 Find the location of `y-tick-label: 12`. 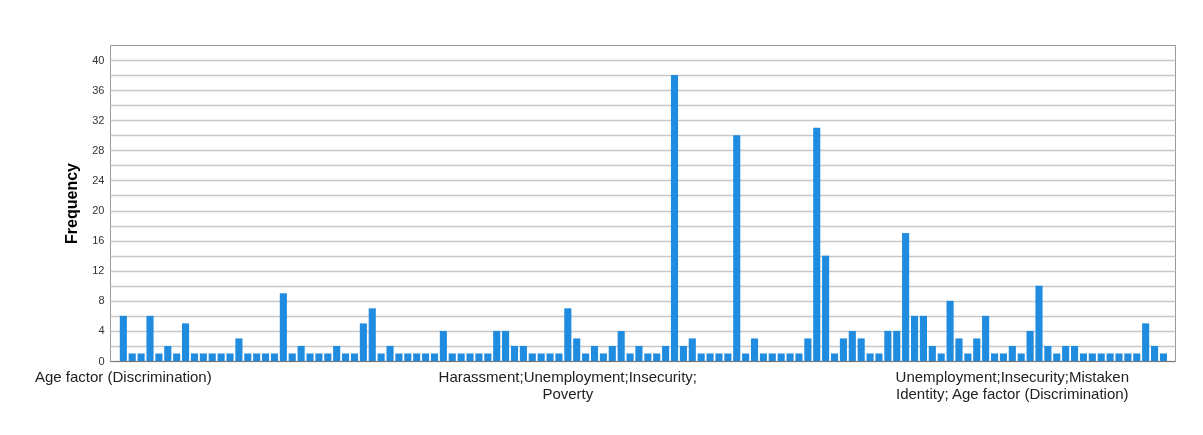

y-tick-label: 12 is located at coordinates (98, 270).